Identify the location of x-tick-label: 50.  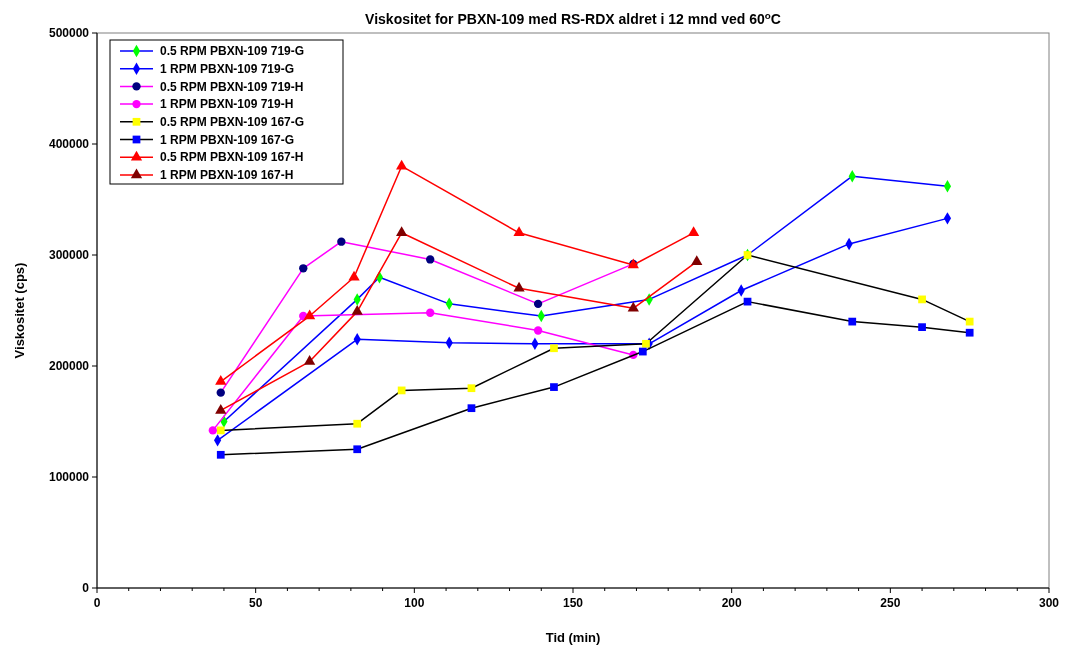
(255, 603).